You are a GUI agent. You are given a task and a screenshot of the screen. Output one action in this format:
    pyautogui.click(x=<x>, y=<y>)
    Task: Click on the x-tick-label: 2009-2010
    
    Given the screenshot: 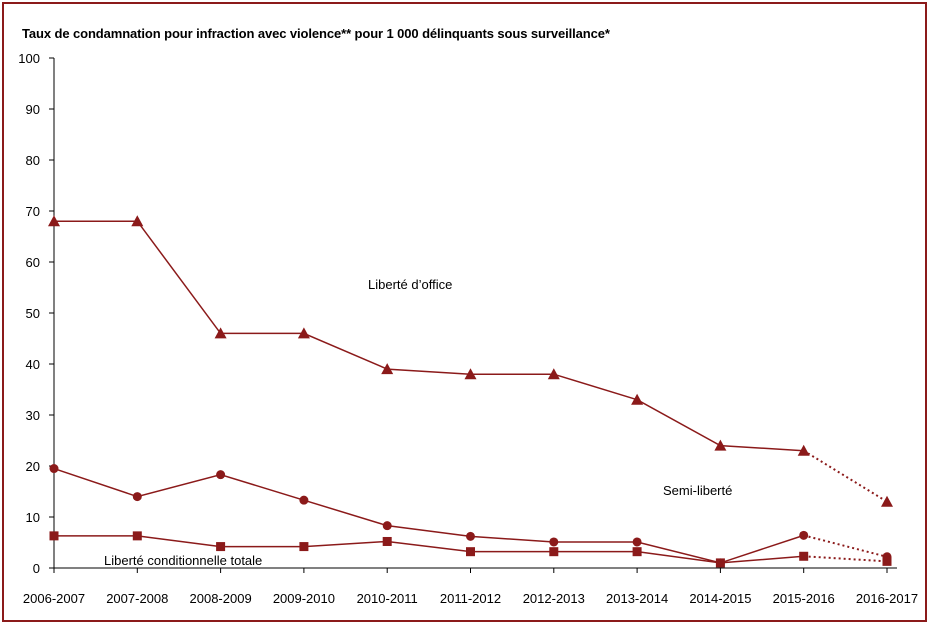 What is the action you would take?
    pyautogui.click(x=304, y=598)
    